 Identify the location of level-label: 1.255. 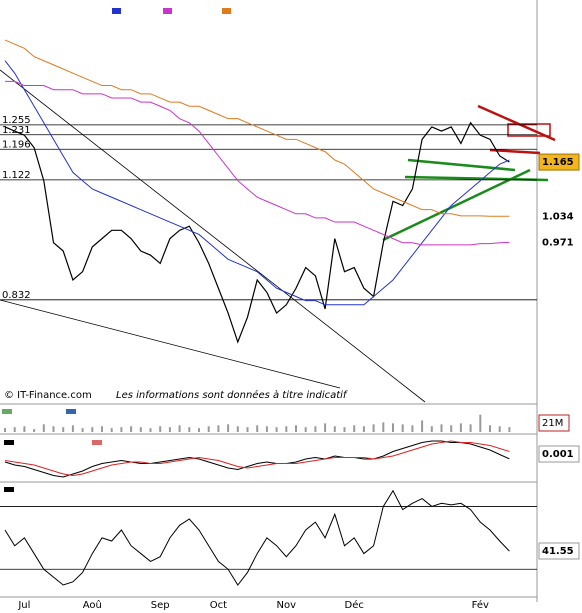
(16, 120).